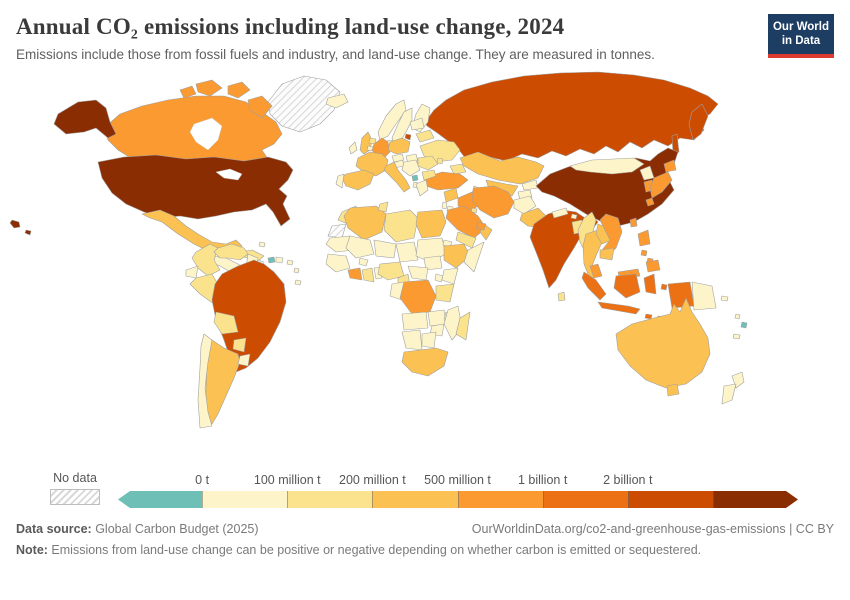 The height and width of the screenshot is (600, 850). What do you see at coordinates (450, 276) in the screenshot?
I see `country-kenya` at bounding box center [450, 276].